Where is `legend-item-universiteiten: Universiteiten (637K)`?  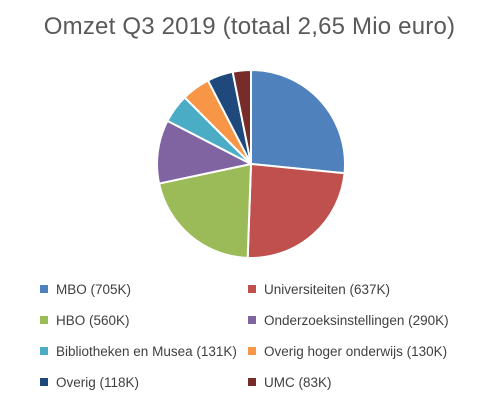 legend-item-universiteiten: Universiteiten (637K) is located at coordinates (319, 289).